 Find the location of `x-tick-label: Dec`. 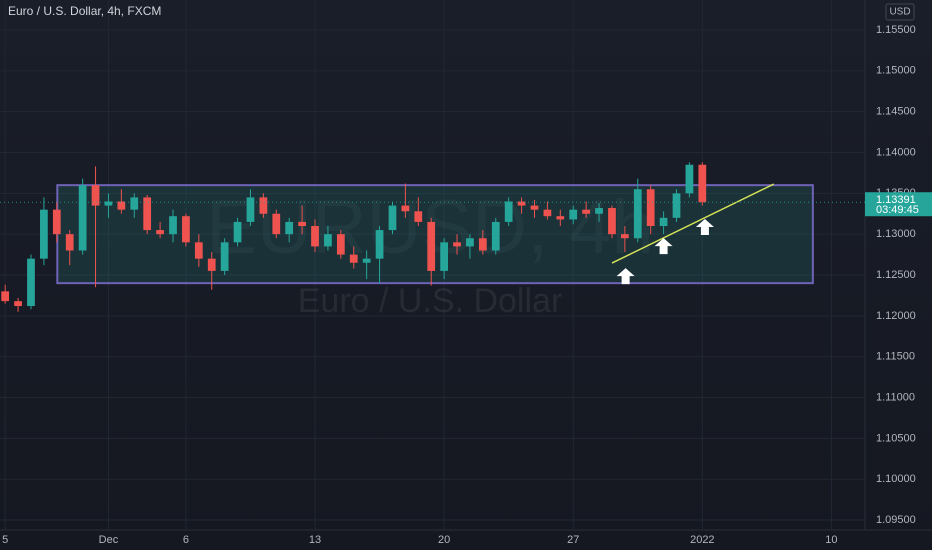

x-tick-label: Dec is located at coordinates (109, 540).